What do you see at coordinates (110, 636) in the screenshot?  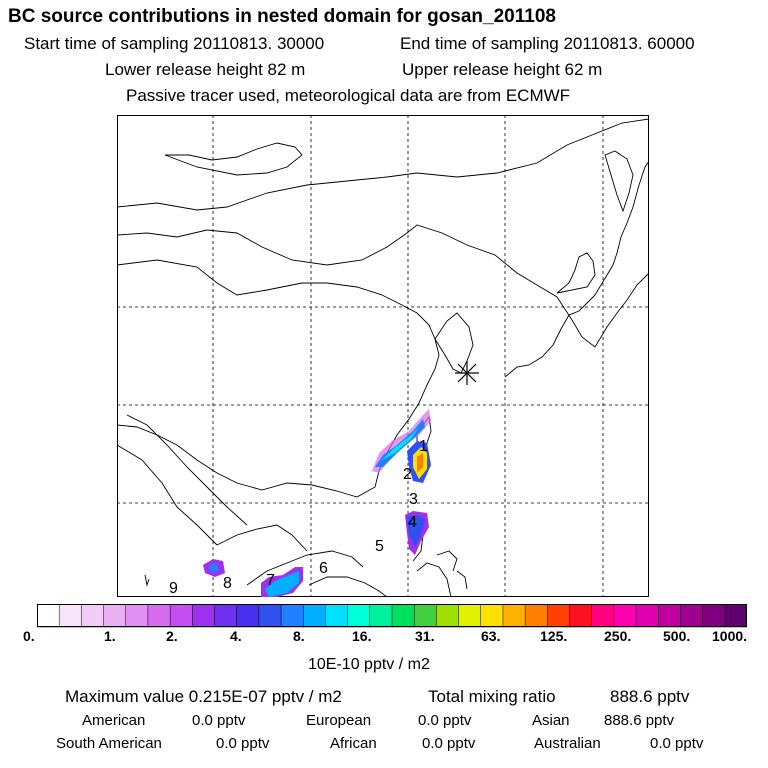 I see `colorbar-tick-1: 1.` at bounding box center [110, 636].